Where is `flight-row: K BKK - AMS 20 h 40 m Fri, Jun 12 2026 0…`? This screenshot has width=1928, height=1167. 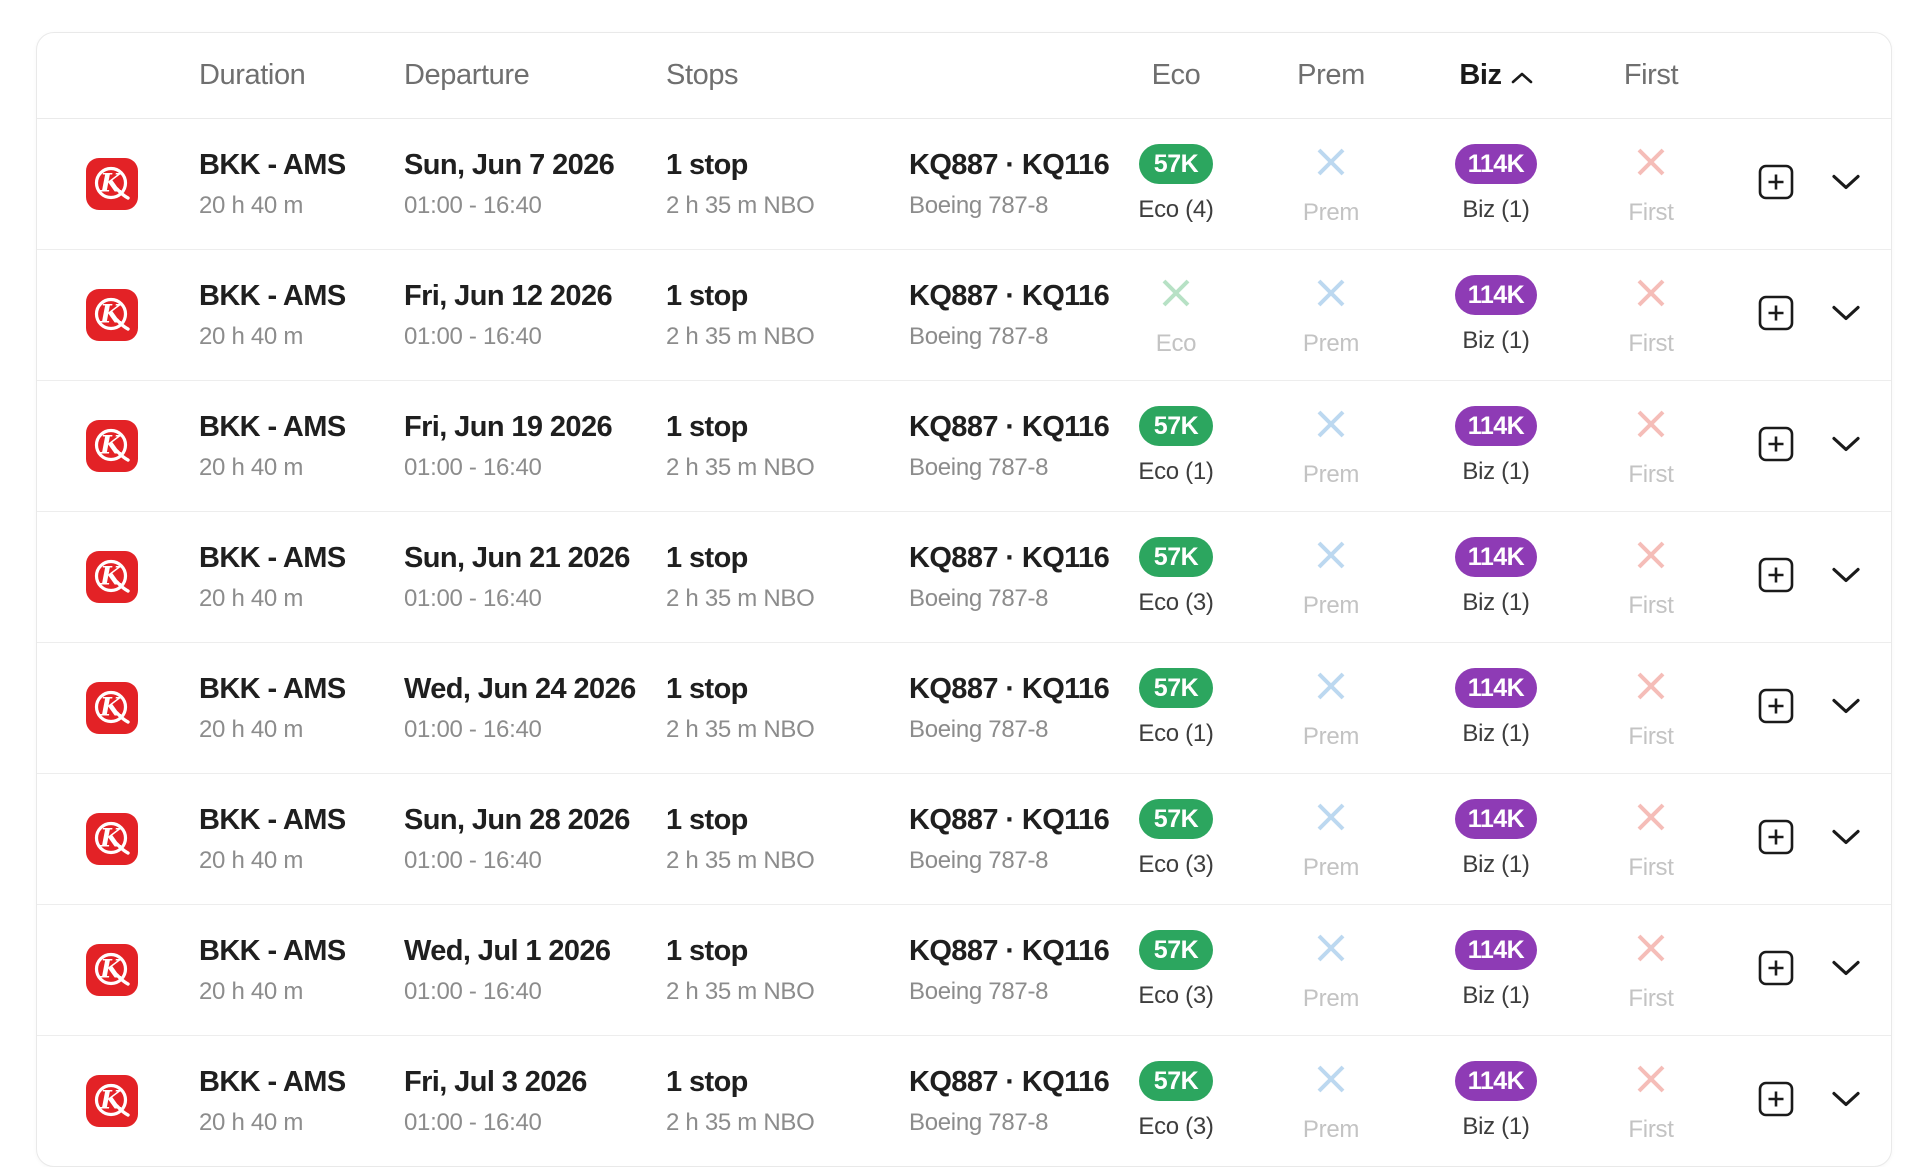 flight-row: K BKK - AMS 20 h 40 m Fri, Jun 12 2026 0… is located at coordinates (964, 315).